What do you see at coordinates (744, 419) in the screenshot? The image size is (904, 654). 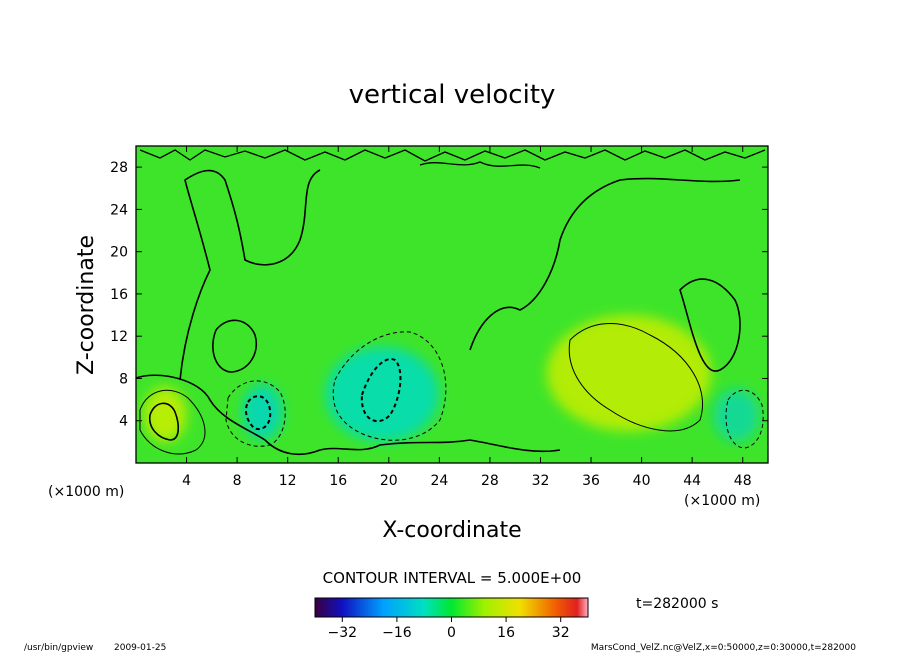 I see `contour-negative-right` at bounding box center [744, 419].